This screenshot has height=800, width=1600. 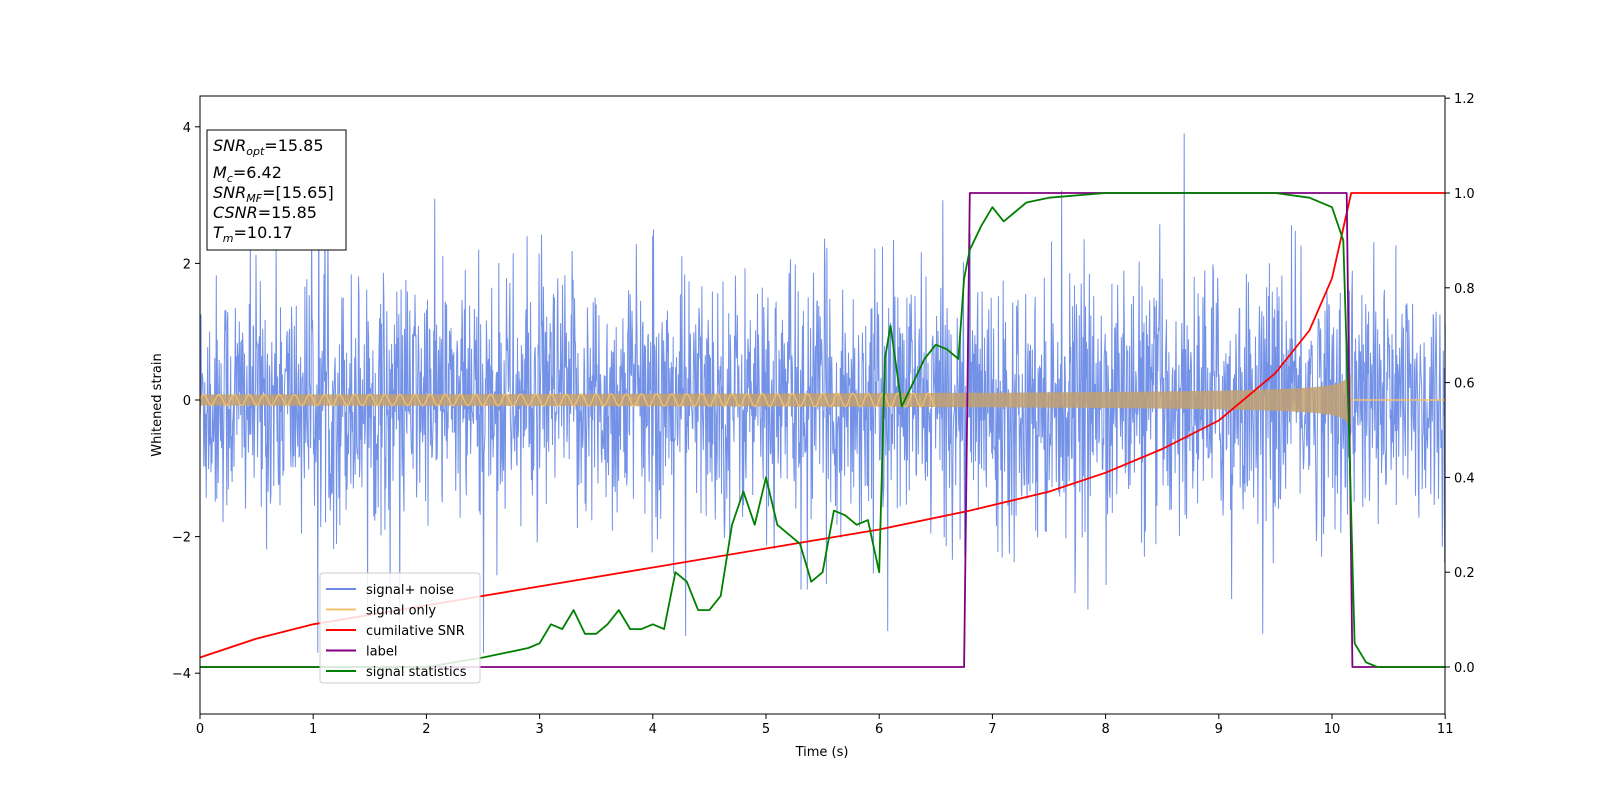 I want to click on y-right-tick-label: 0.4, so click(x=1464, y=478).